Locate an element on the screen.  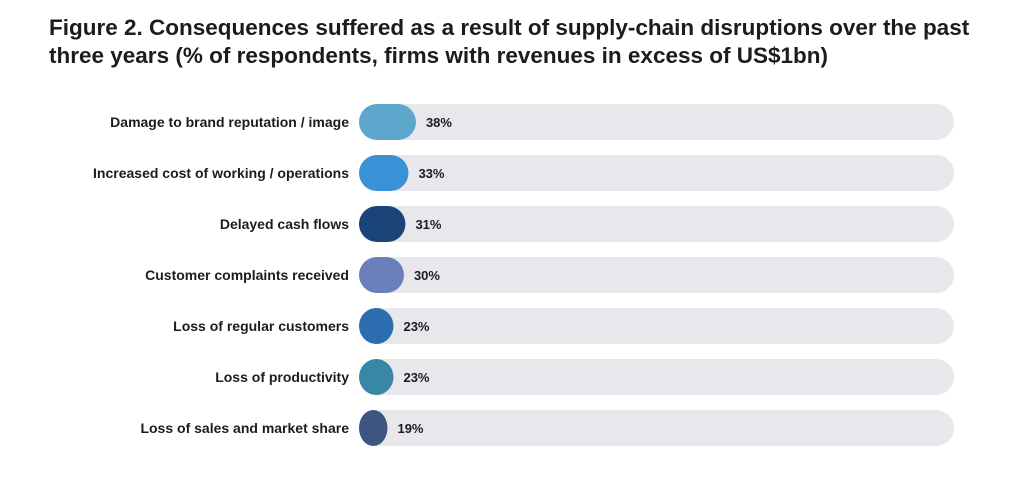
value-label: 31% is located at coordinates (428, 224).